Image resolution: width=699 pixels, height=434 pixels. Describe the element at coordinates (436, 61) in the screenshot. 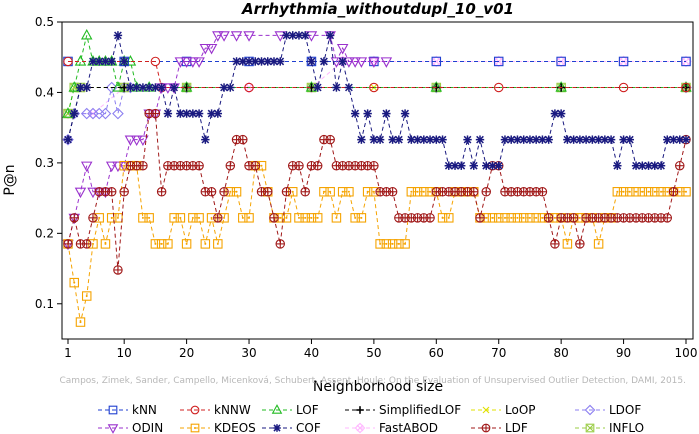

I see `data-point-fastabod` at that location.